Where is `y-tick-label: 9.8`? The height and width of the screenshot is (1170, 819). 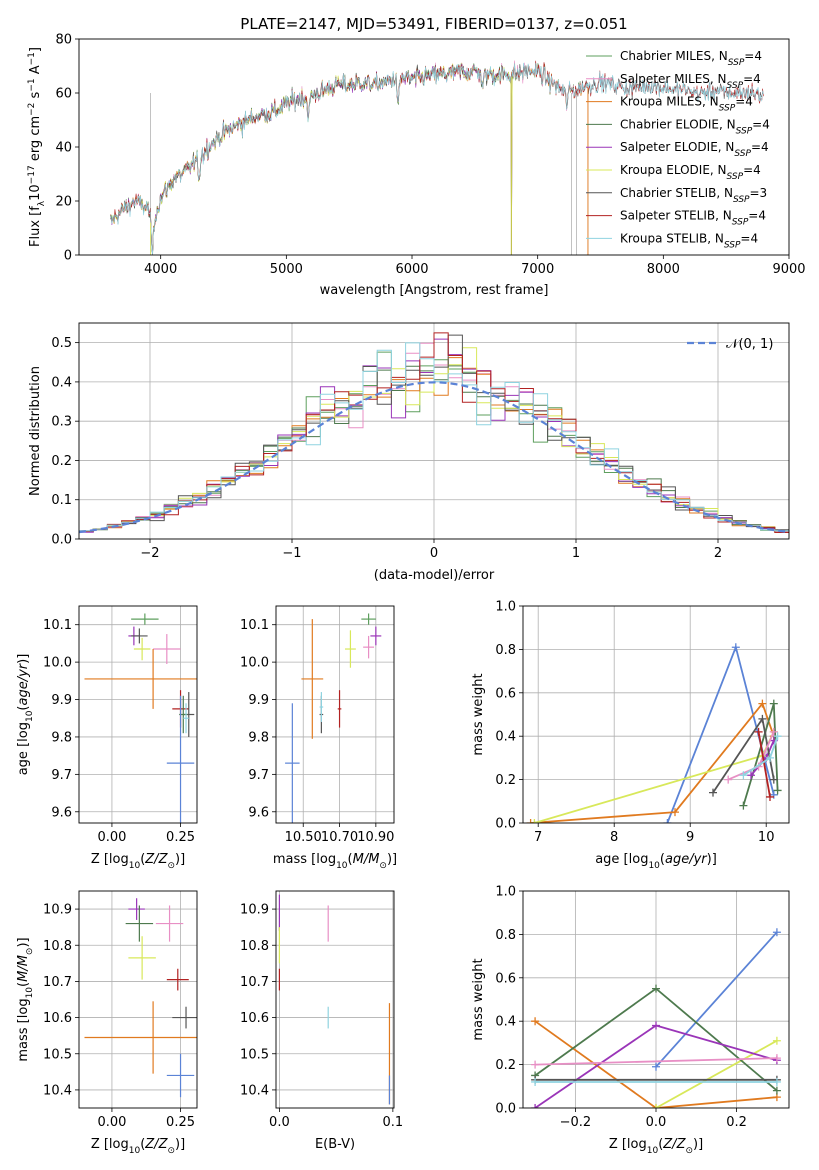
y-tick-label: 9.8 is located at coordinates (258, 737).